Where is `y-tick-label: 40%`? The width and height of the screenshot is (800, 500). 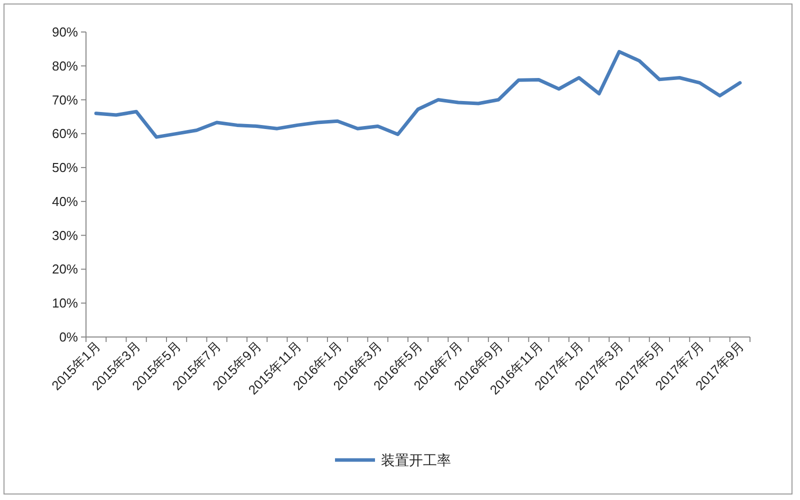 y-tick-label: 40% is located at coordinates (65, 201).